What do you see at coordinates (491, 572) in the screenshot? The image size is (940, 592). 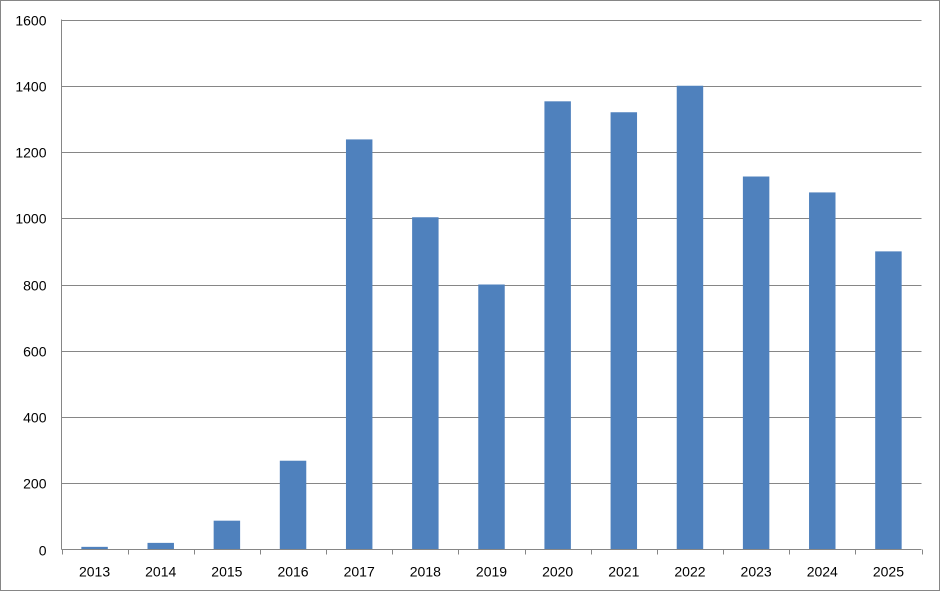 I see `x-tick-label: 2019` at bounding box center [491, 572].